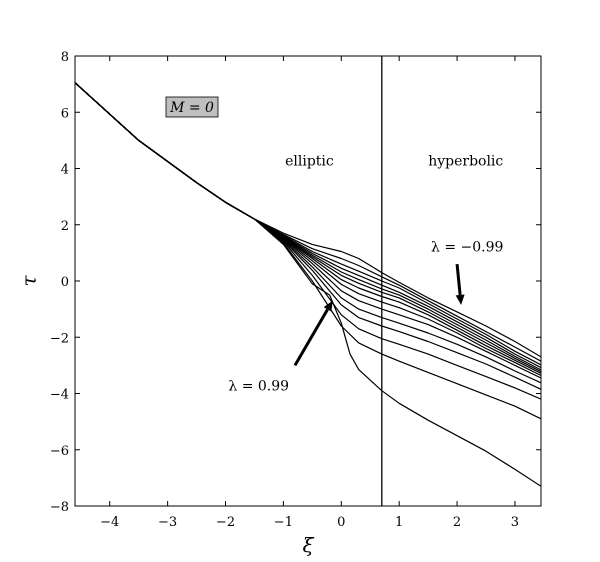 The width and height of the screenshot is (600, 562). Describe the element at coordinates (465, 162) in the screenshot. I see `region-label-hyperbolic: hyperbolic` at that location.